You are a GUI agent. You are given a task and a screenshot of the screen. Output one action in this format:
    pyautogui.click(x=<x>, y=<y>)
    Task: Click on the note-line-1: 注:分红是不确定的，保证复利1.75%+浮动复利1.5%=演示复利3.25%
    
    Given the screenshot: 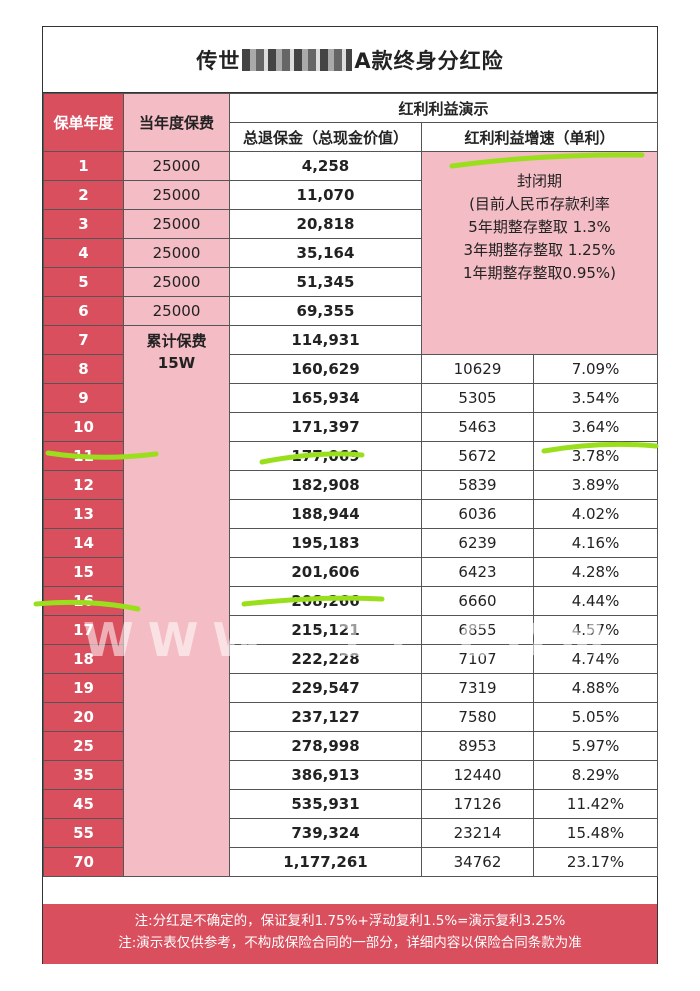 What is the action you would take?
    pyautogui.click(x=350, y=921)
    